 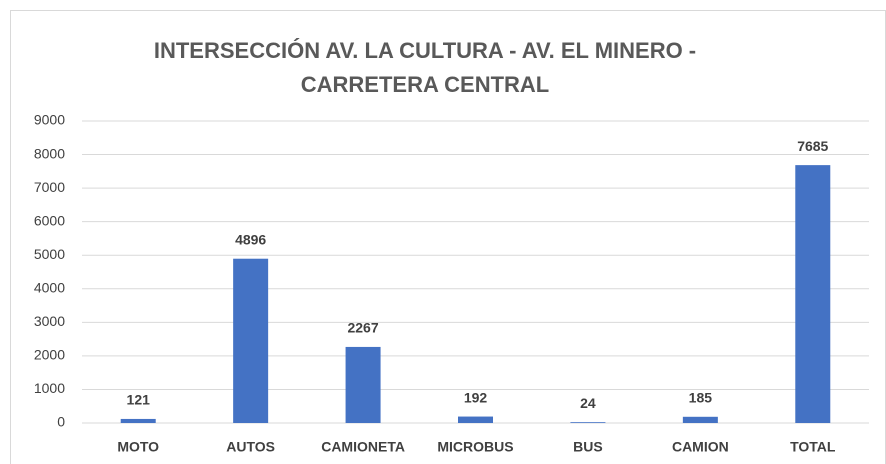 What do you see at coordinates (476, 397) in the screenshot?
I see `data-label: 192` at bounding box center [476, 397].